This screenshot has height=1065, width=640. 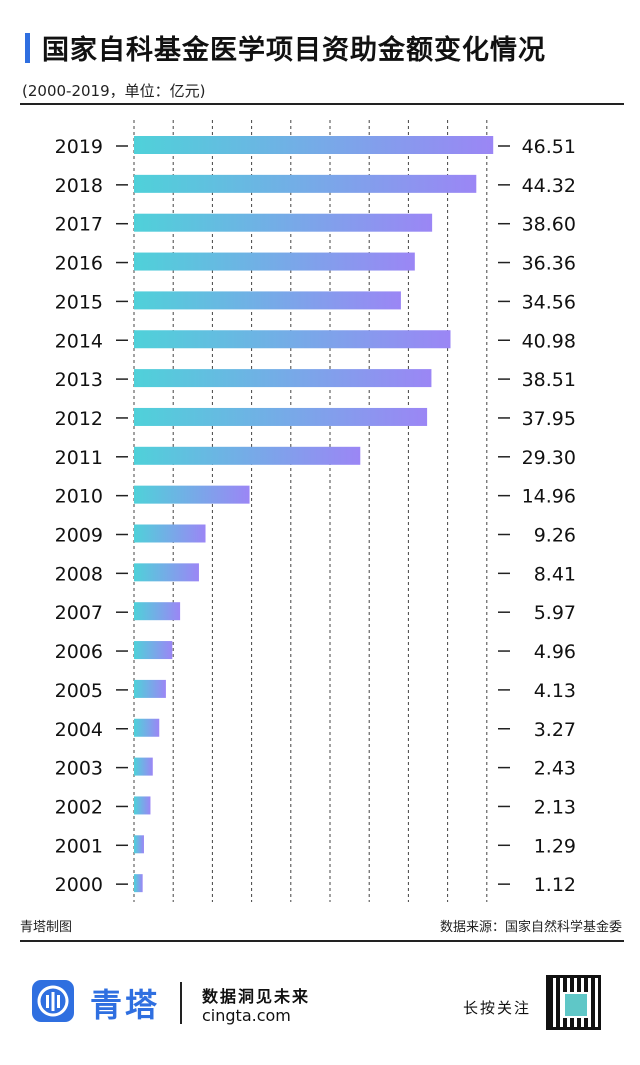 What do you see at coordinates (79, 691) in the screenshot?
I see `category-label: 2005` at bounding box center [79, 691].